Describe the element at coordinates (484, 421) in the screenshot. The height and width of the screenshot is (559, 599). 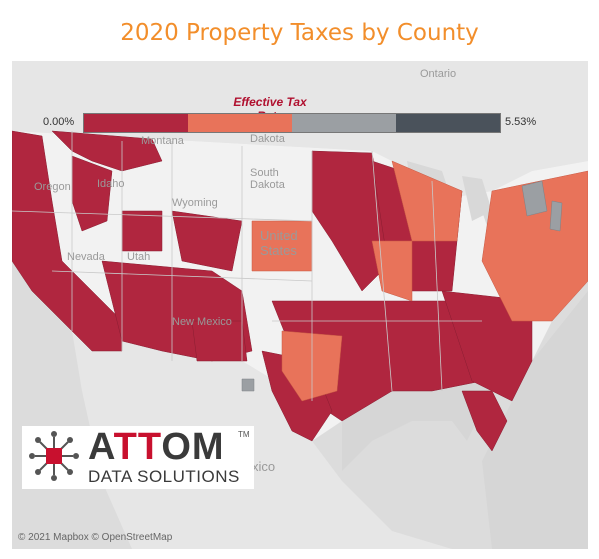
I see `florida-counties` at that location.